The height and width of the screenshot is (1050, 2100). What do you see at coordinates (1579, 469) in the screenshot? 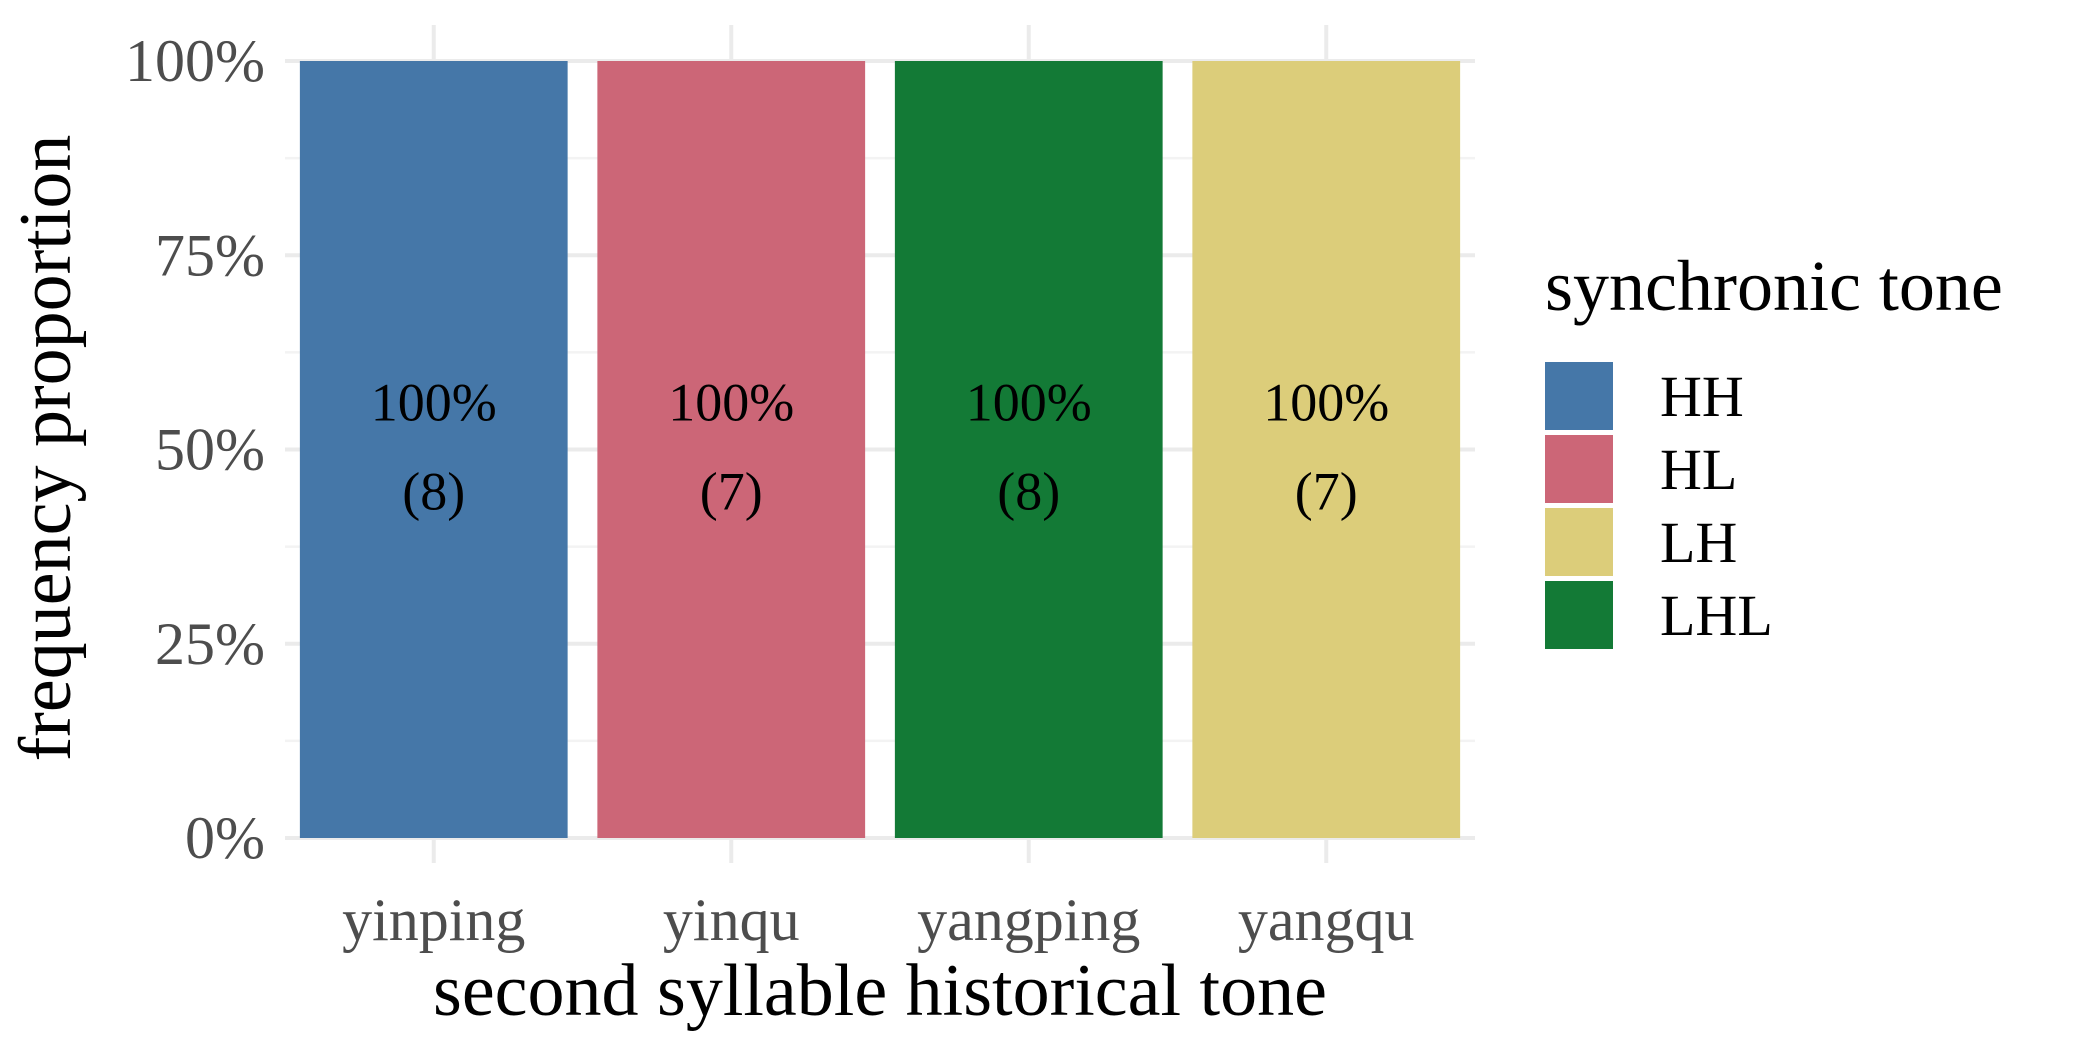
I see `legend-key-hl` at bounding box center [1579, 469].